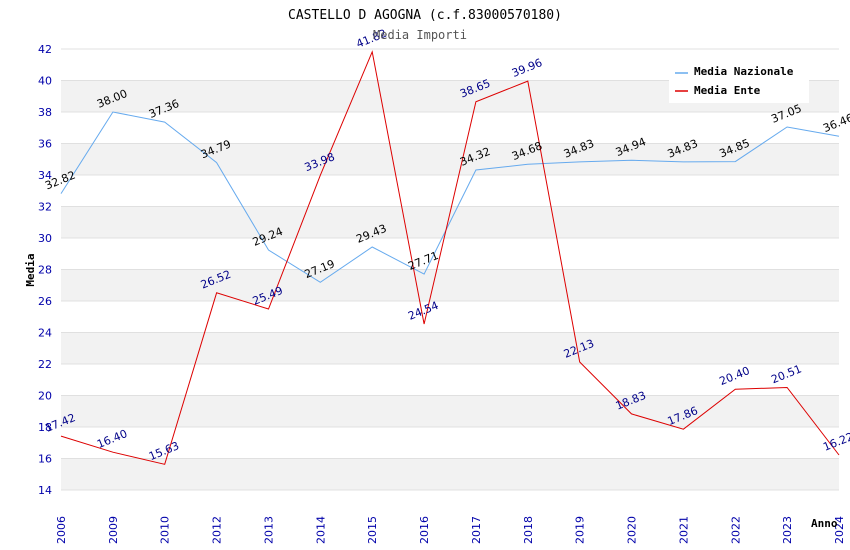  I want to click on y-tick-label: 26, so click(45, 301).